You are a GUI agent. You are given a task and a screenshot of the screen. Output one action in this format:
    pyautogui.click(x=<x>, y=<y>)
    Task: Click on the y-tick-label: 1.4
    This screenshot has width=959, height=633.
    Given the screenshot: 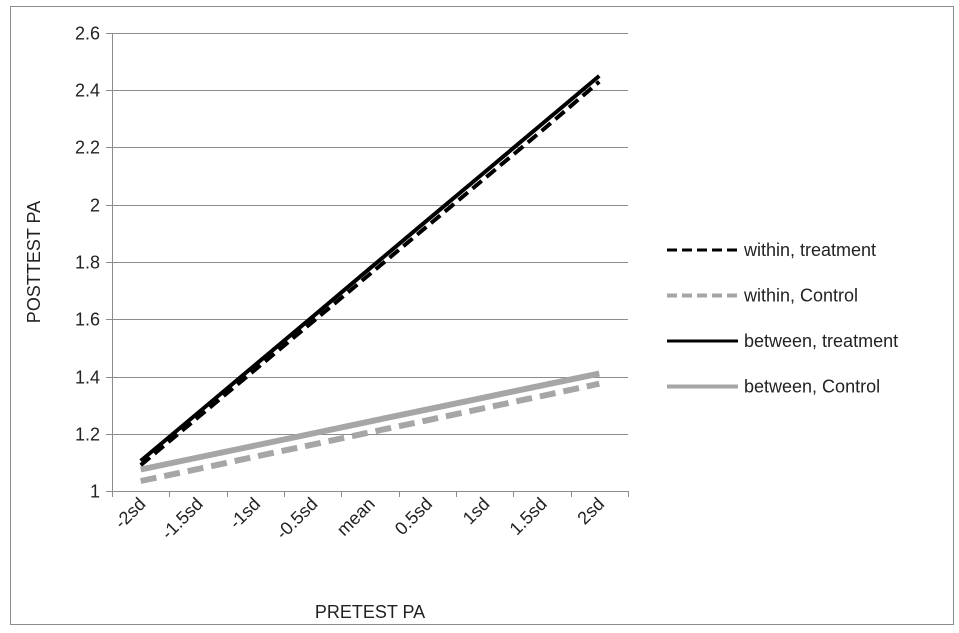 What is the action you would take?
    pyautogui.click(x=87, y=378)
    